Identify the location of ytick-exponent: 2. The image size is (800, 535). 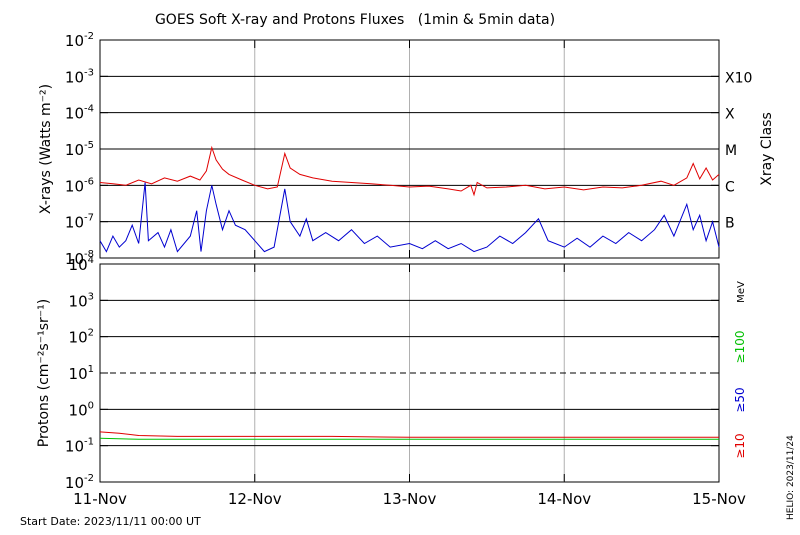
(91, 333).